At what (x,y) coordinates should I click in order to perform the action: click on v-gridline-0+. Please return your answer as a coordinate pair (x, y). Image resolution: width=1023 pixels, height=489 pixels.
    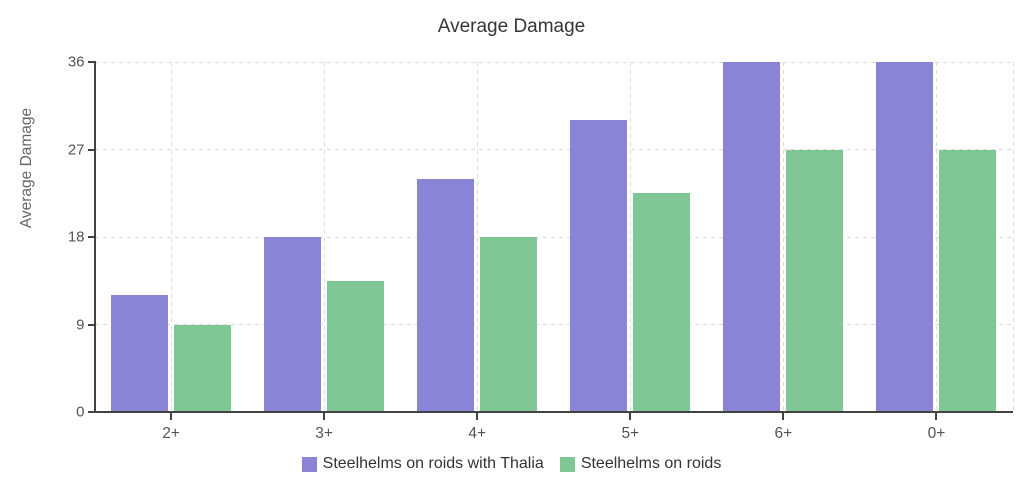
    Looking at the image, I should click on (936, 237).